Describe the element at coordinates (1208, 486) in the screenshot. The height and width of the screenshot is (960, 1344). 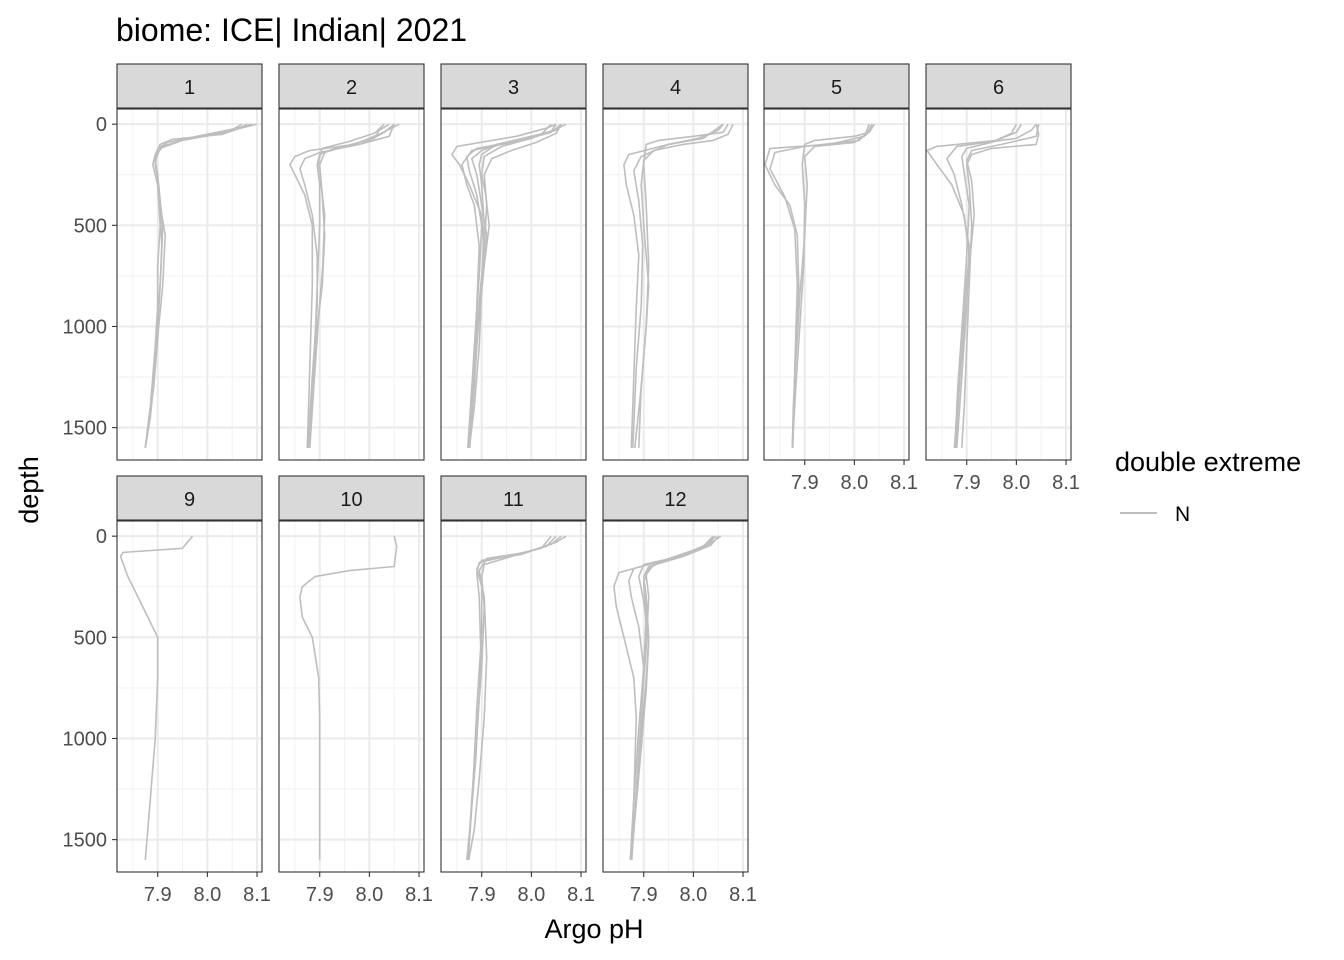
I see `legend: double extreme N` at that location.